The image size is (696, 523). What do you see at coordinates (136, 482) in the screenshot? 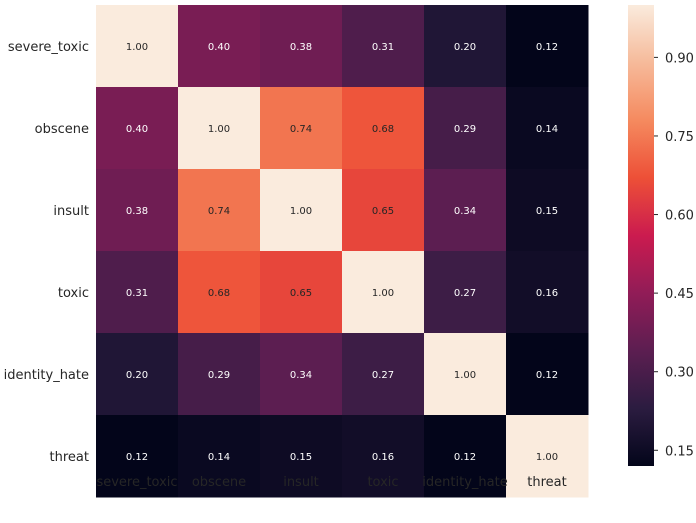
I see `x-tick-label: severe_toxic` at bounding box center [136, 482].